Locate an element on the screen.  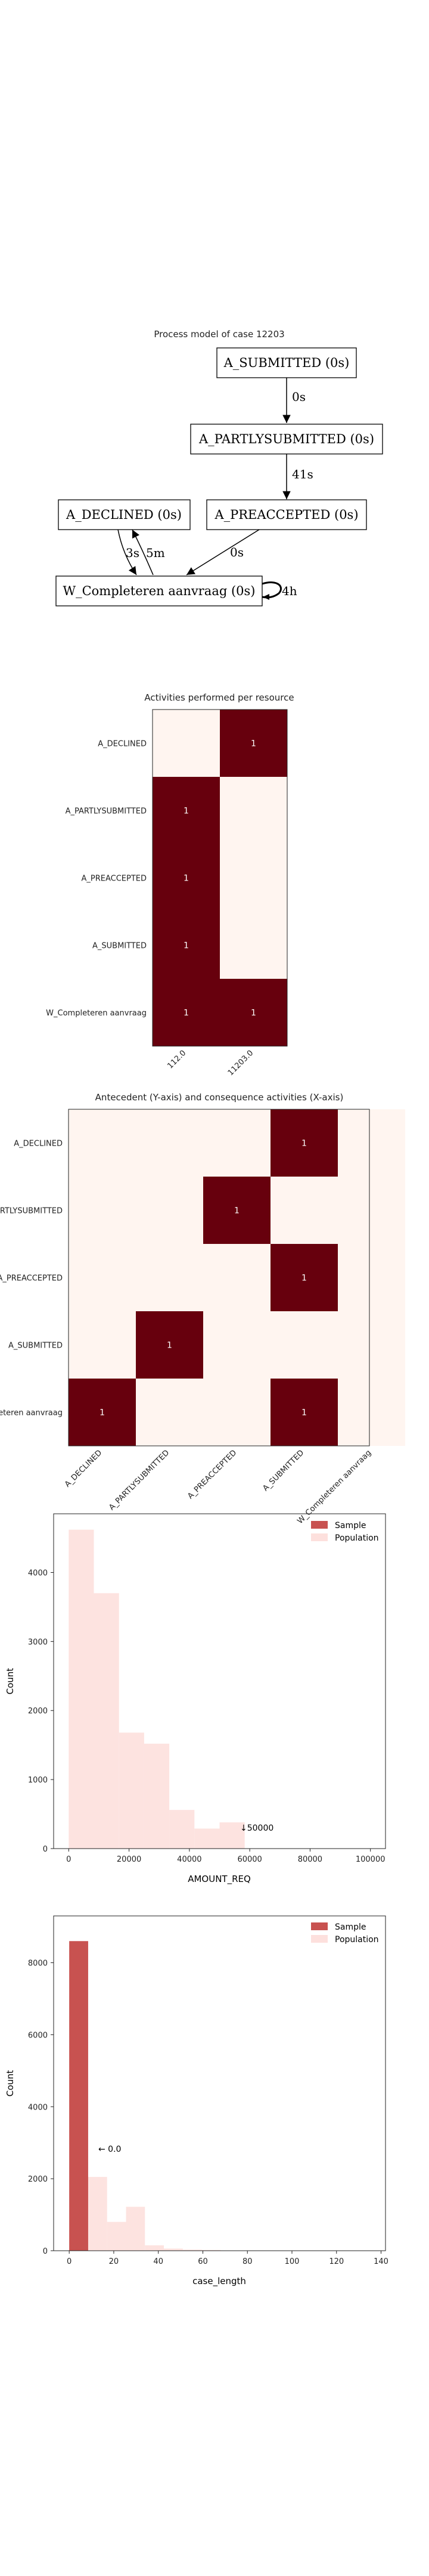
column-tick-label: A_PREACCEPTED is located at coordinates (212, 1474).